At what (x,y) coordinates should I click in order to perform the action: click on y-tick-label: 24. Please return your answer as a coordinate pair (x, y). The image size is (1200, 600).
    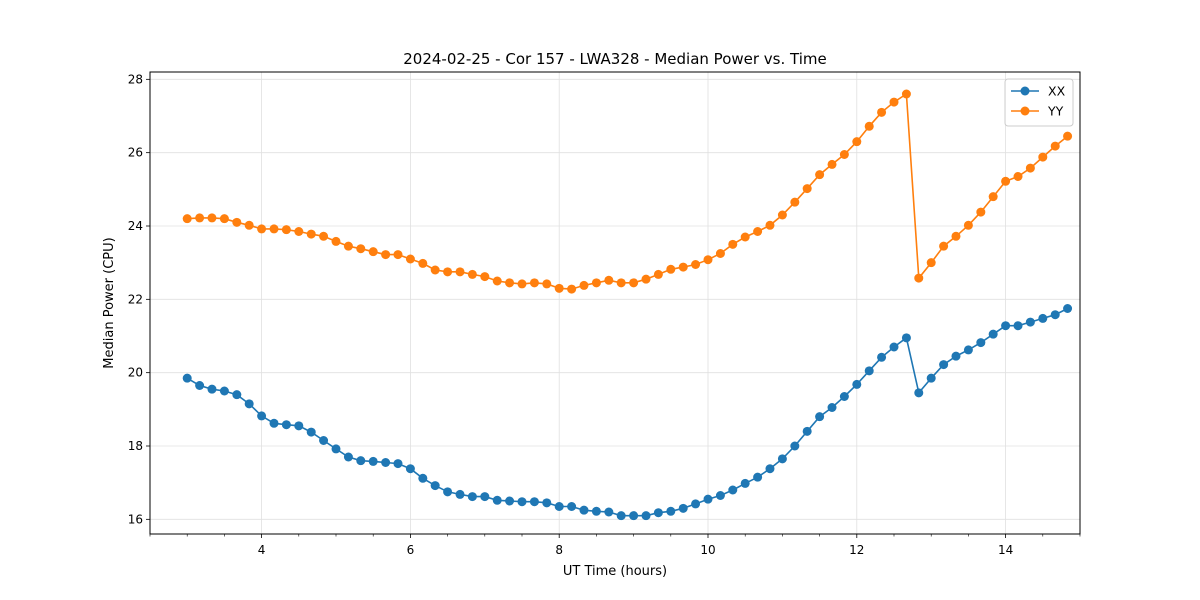
    Looking at the image, I should click on (135, 226).